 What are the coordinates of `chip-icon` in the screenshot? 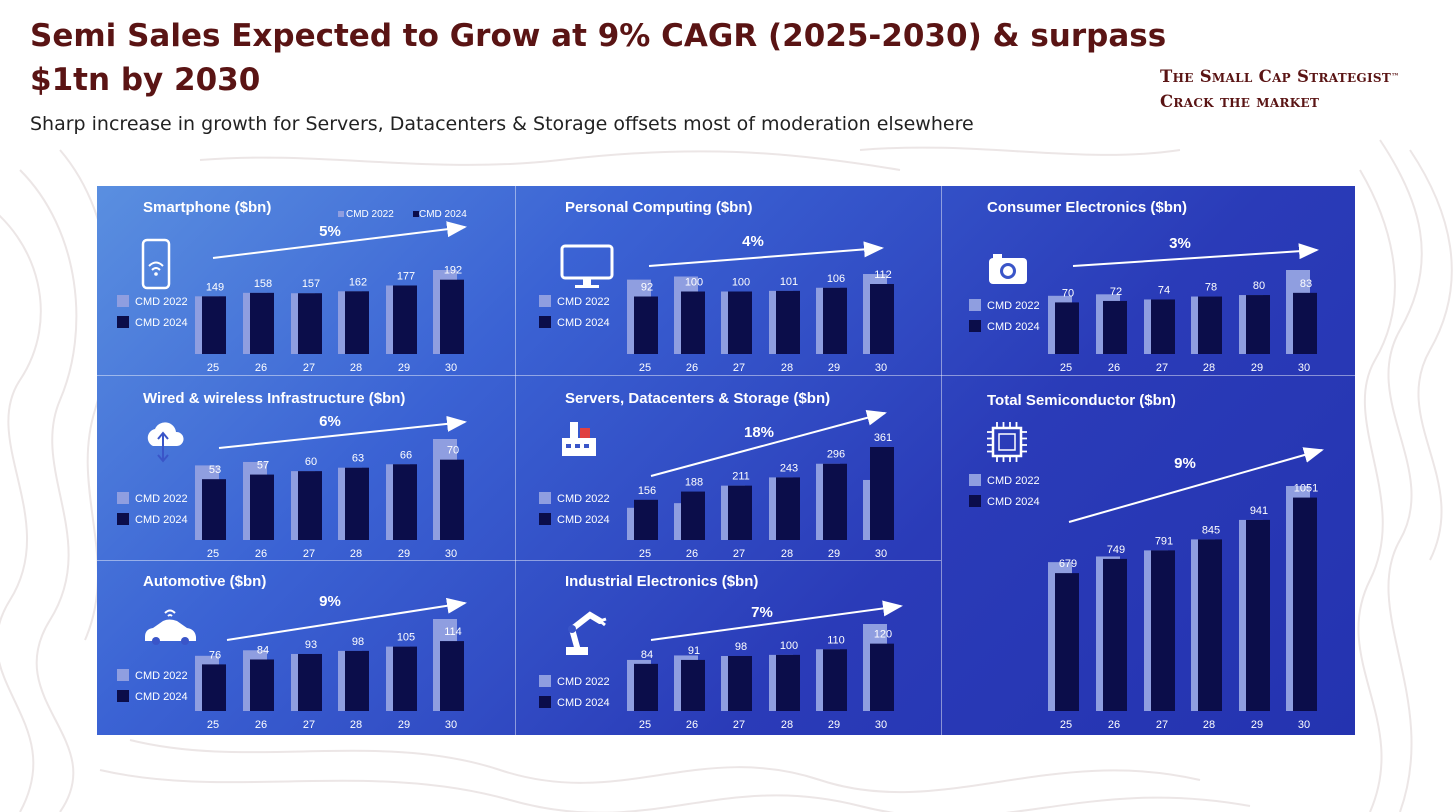 It's located at (1007, 442).